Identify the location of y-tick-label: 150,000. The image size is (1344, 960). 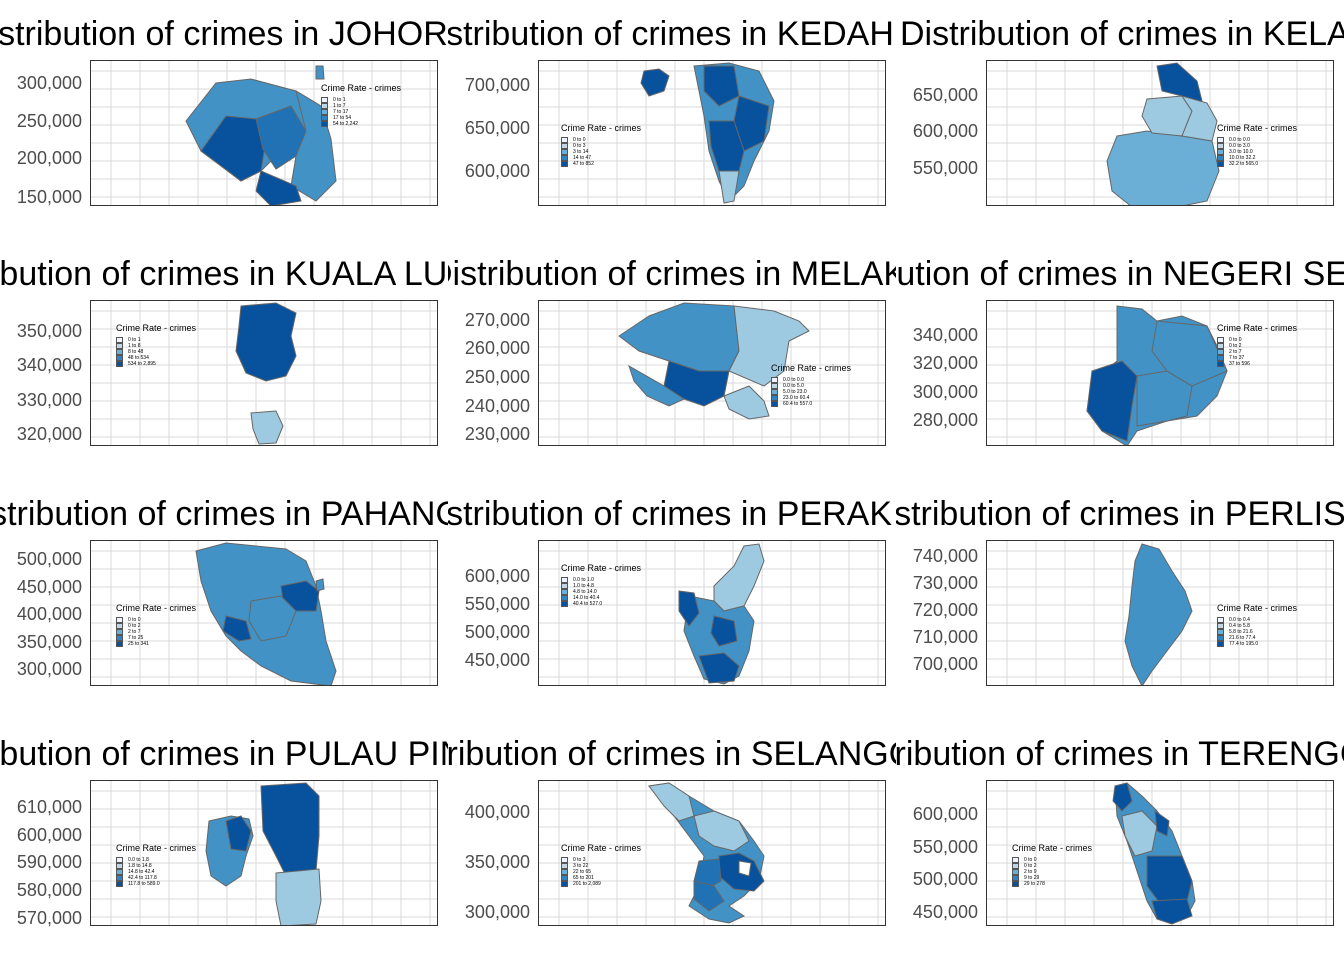
(49, 197).